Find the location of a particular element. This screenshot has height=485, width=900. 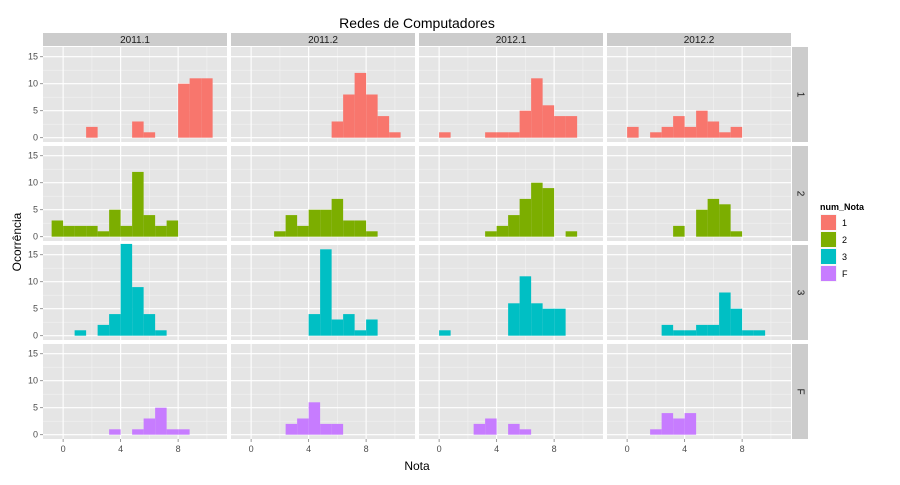

panel-background is located at coordinates (323, 391).